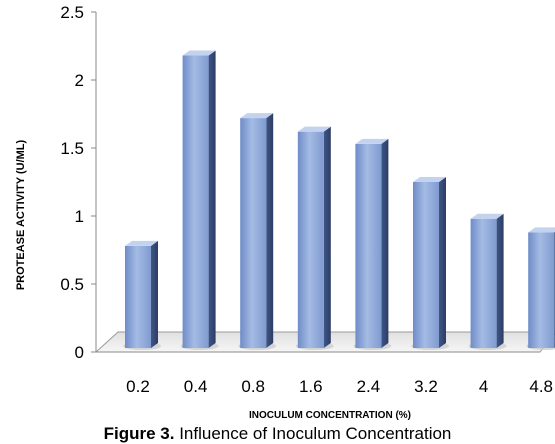 This screenshot has width=555, height=444. Describe the element at coordinates (138, 386) in the screenshot. I see `x-tick-label: 0.2` at that location.